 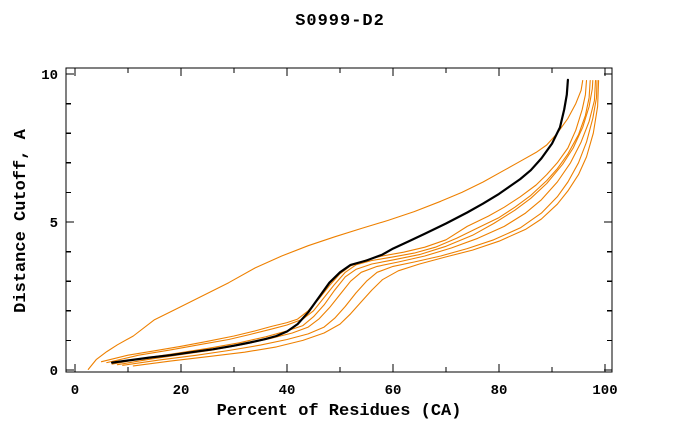 What do you see at coordinates (499, 391) in the screenshot?
I see `x-tick-label-80: 80` at bounding box center [499, 391].